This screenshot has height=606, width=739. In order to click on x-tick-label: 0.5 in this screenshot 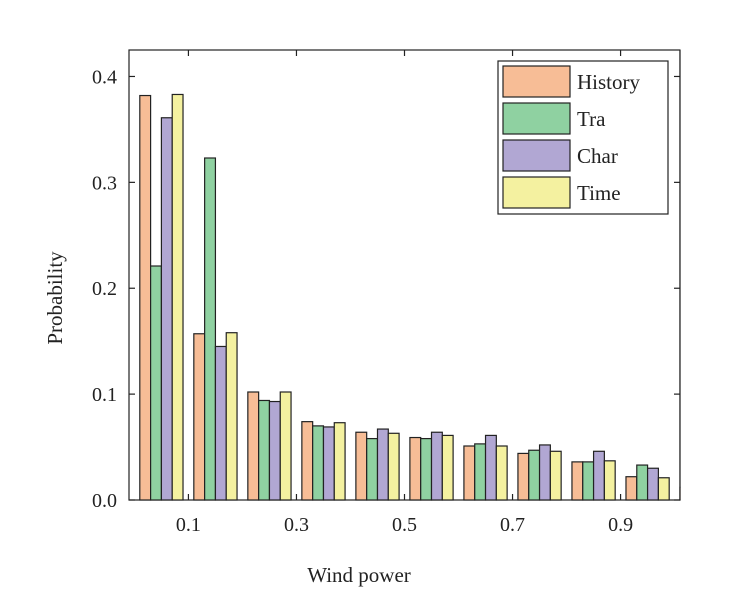, I will do `click(404, 525)`.